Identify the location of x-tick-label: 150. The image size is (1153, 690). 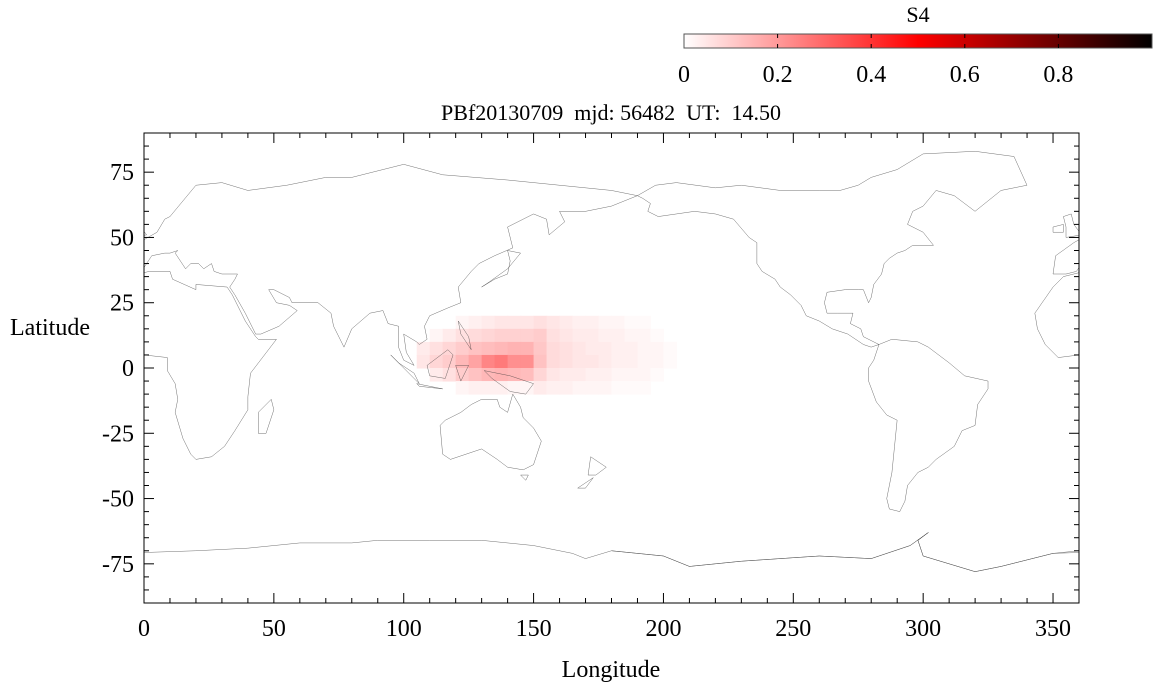
(534, 629).